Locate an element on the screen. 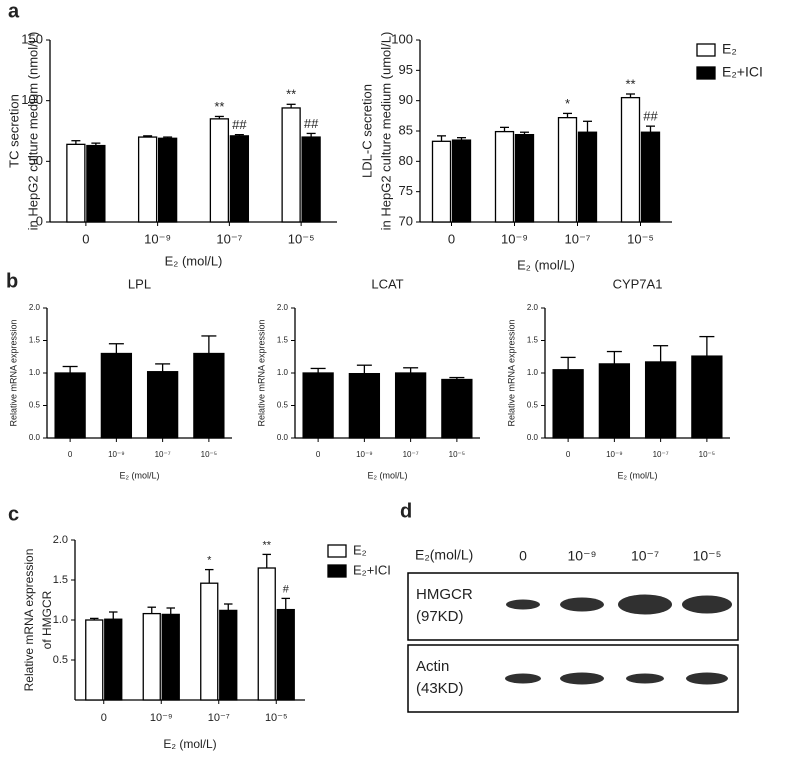  panel-letter: b is located at coordinates (12, 281).